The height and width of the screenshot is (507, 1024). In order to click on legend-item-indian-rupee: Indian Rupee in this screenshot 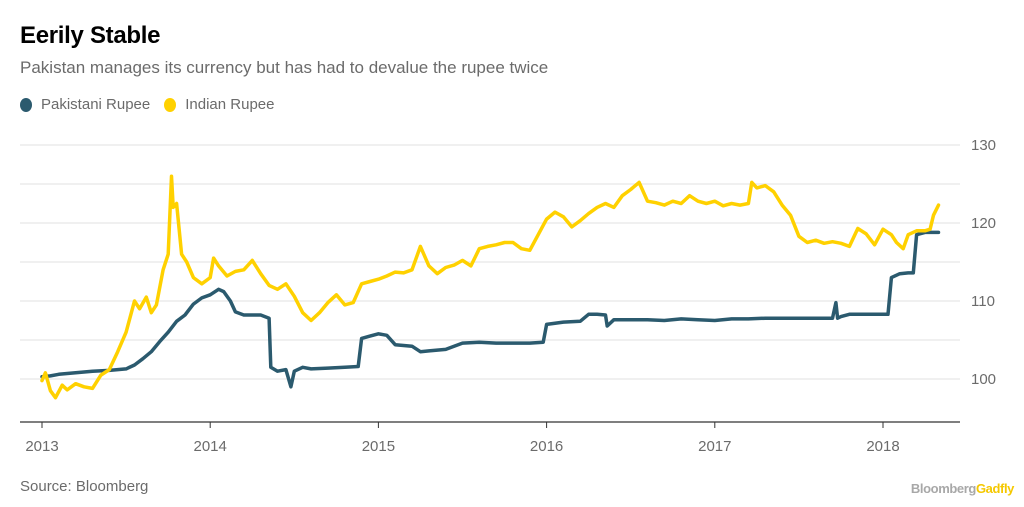, I will do `click(219, 104)`.